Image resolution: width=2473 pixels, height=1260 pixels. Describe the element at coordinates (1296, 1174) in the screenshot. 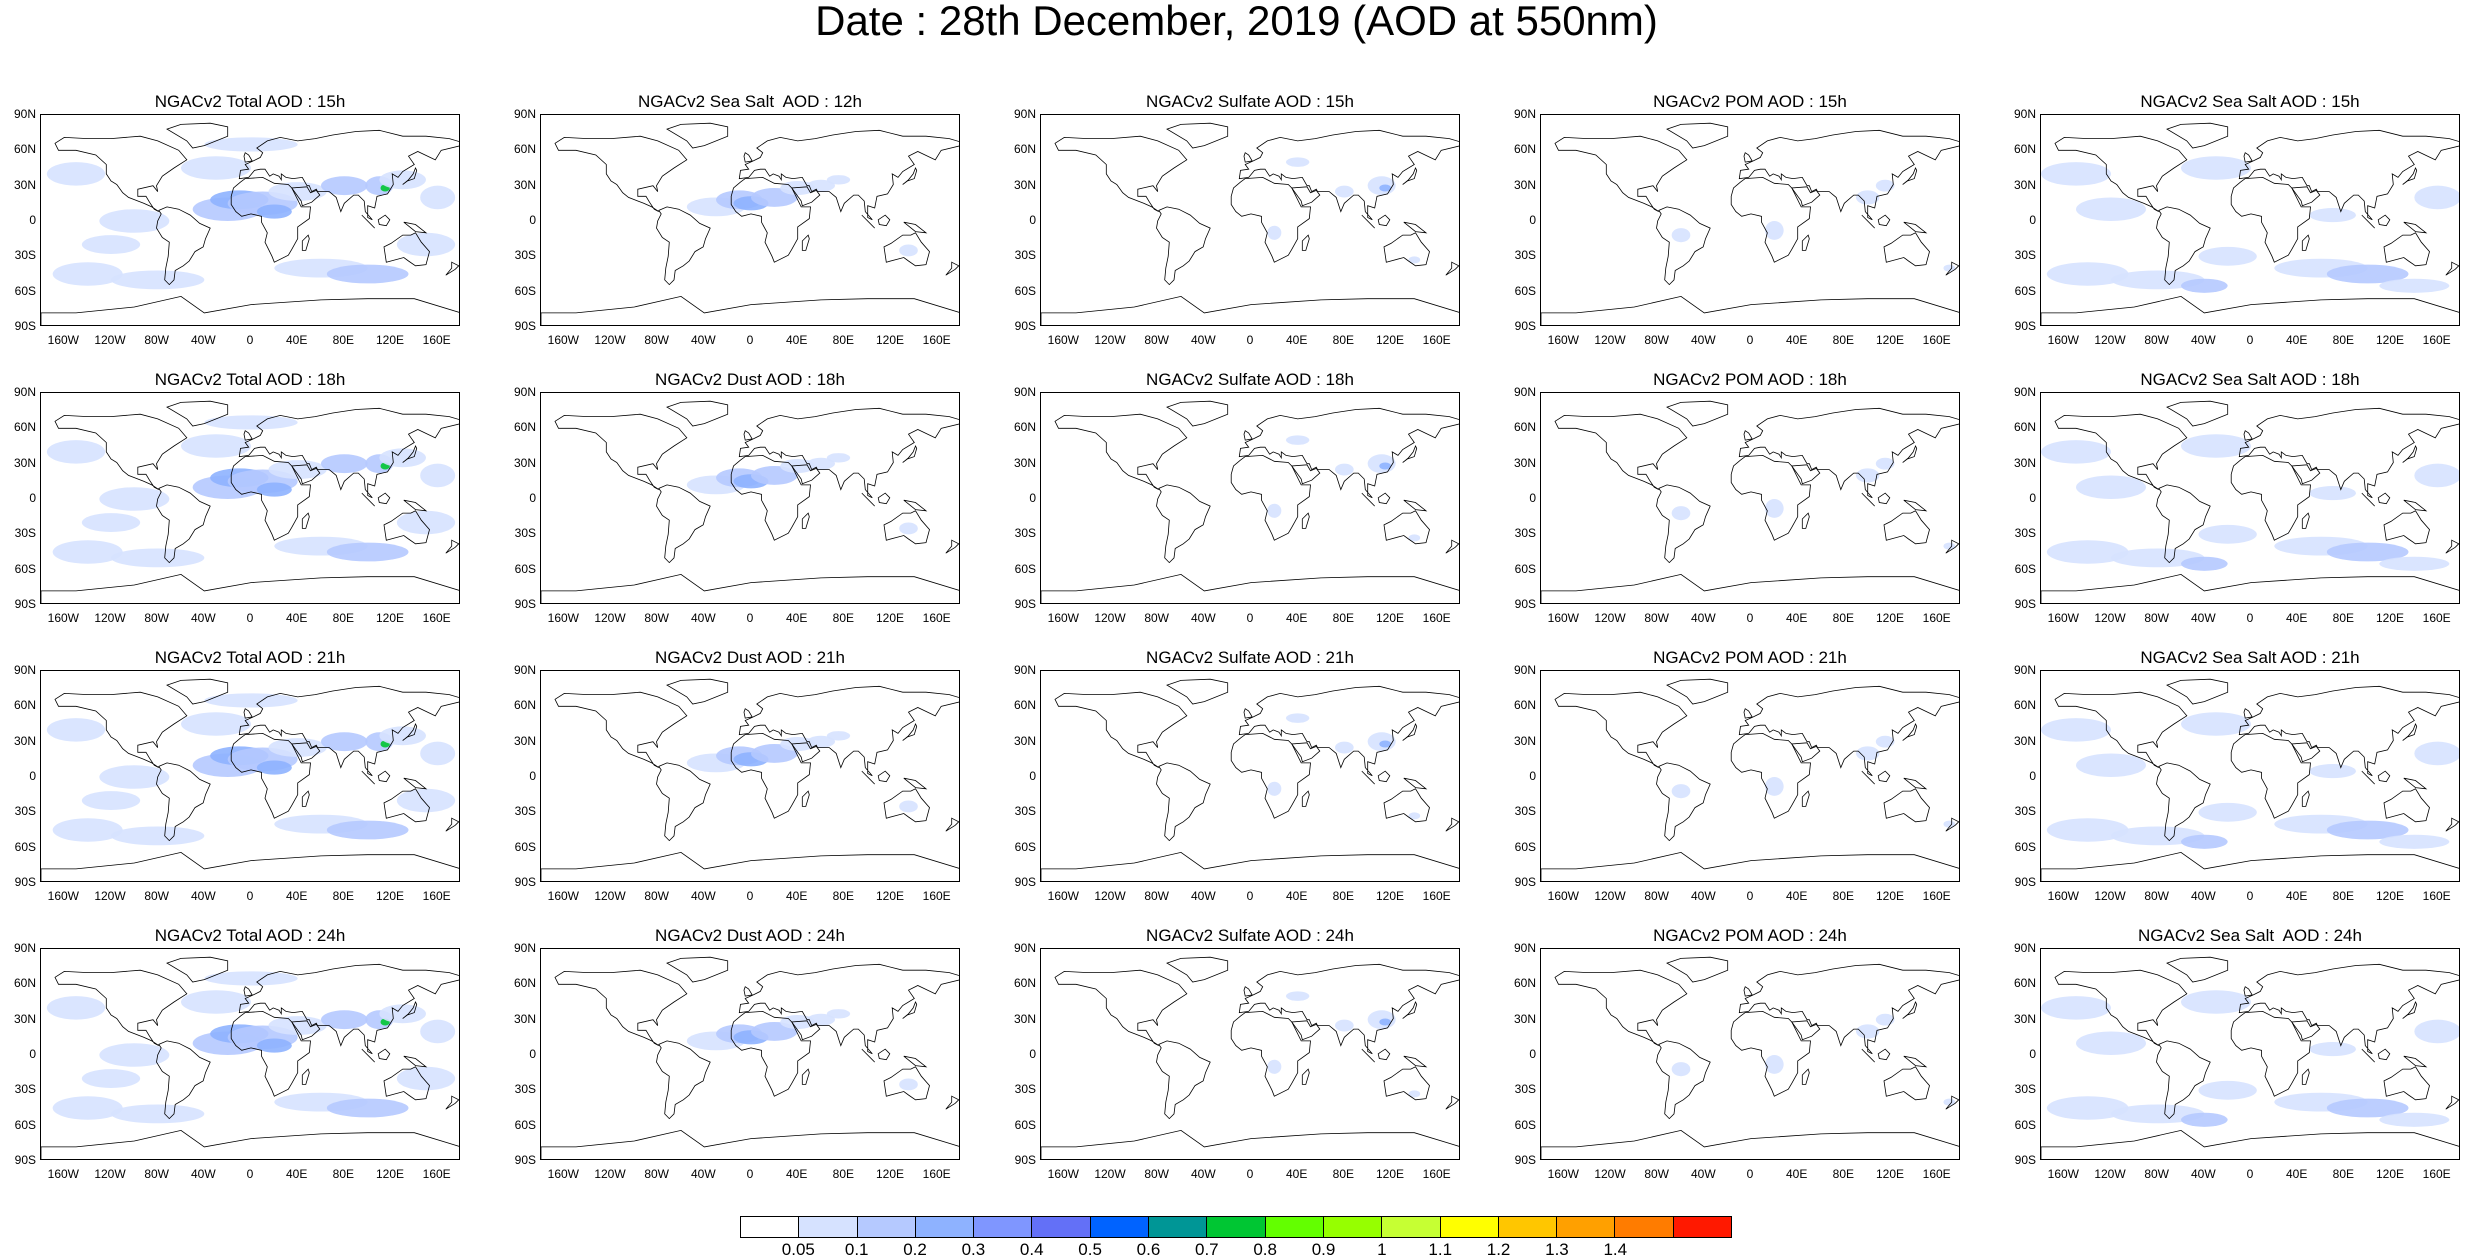

I see `lon-tick-label: 40E` at that location.